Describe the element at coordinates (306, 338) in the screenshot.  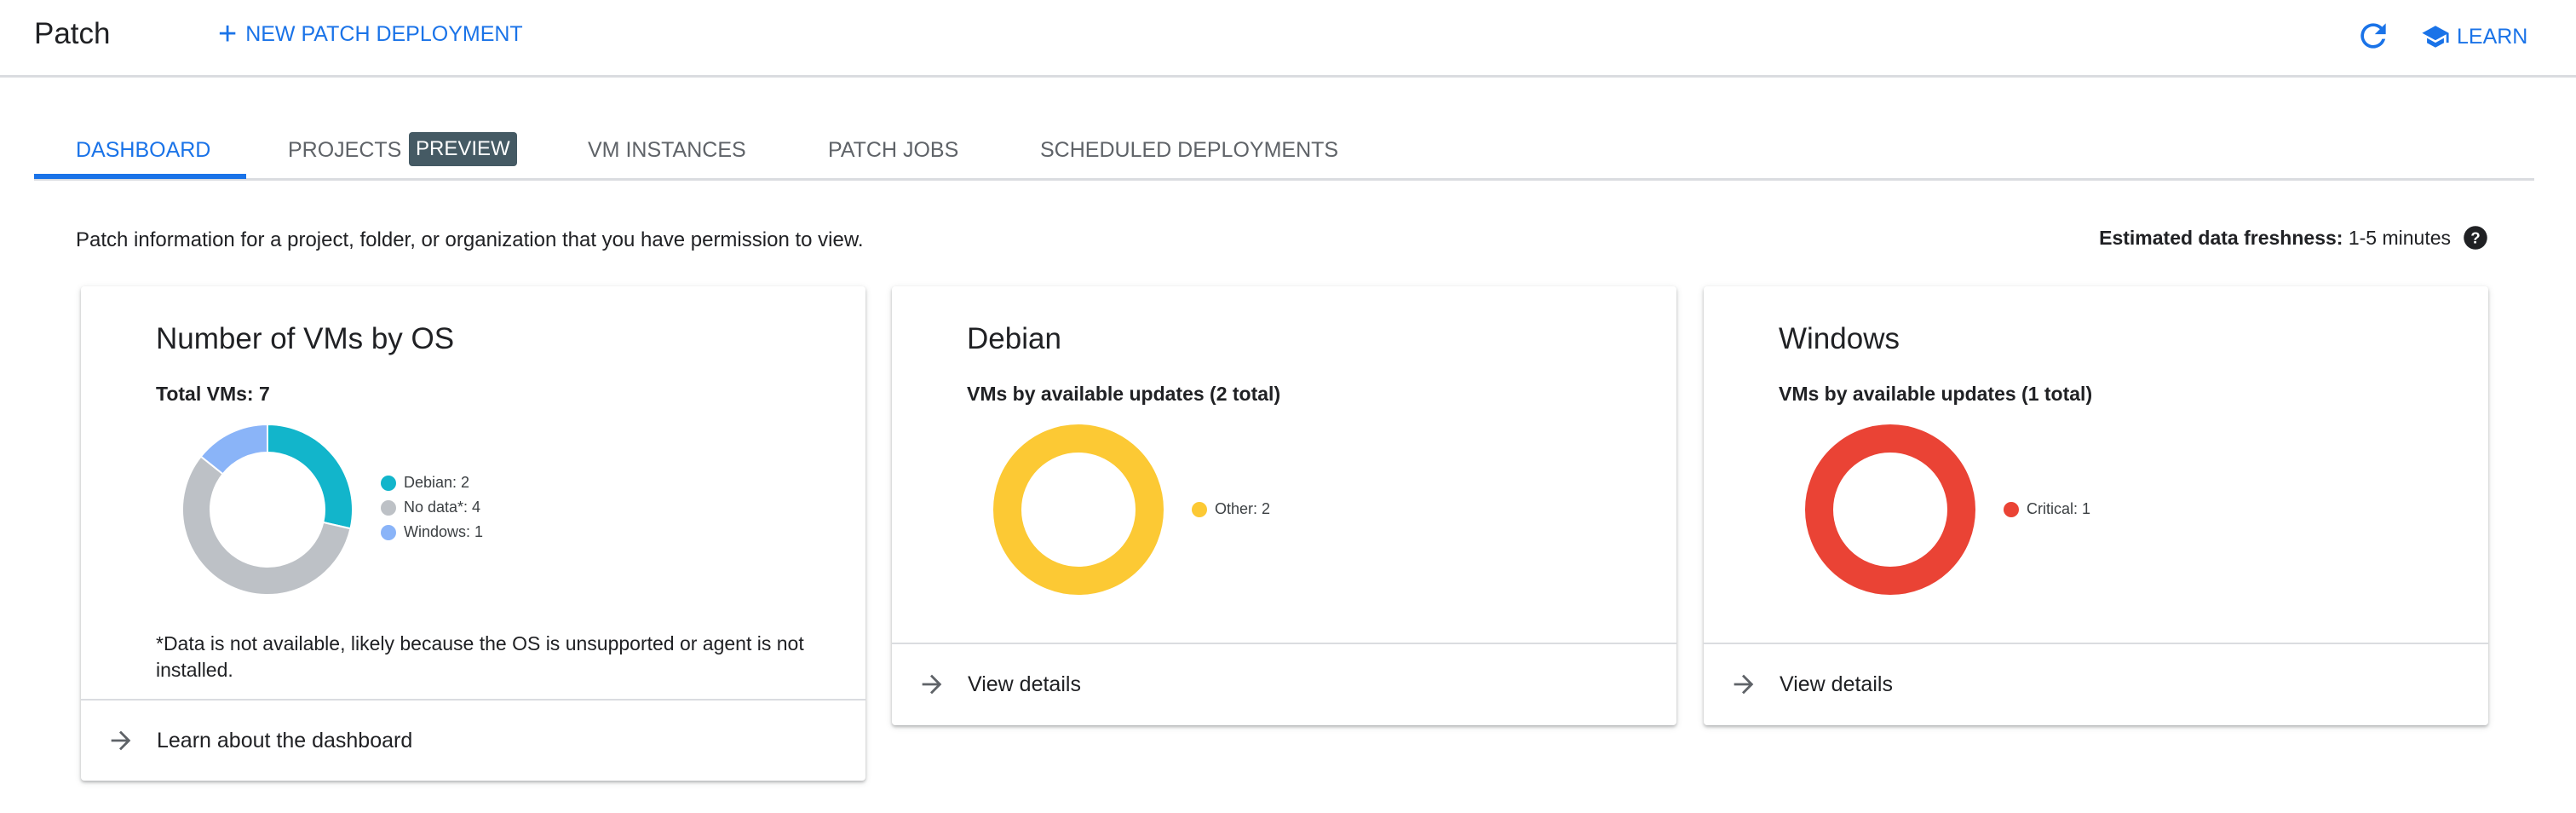
I see `card-title: Number of VMs by OS` at that location.